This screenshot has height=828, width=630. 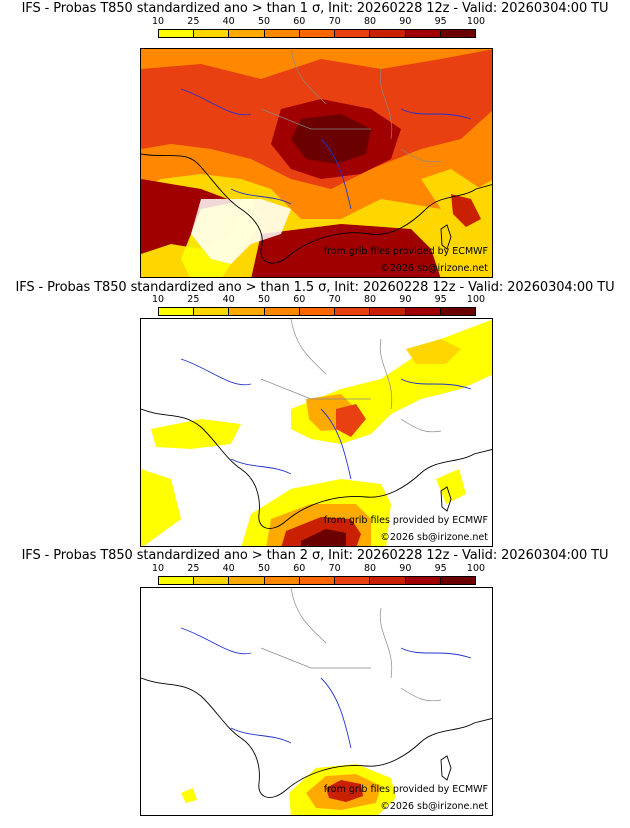 What do you see at coordinates (241, 231) in the screenshot?
I see `sea-no-signal` at bounding box center [241, 231].